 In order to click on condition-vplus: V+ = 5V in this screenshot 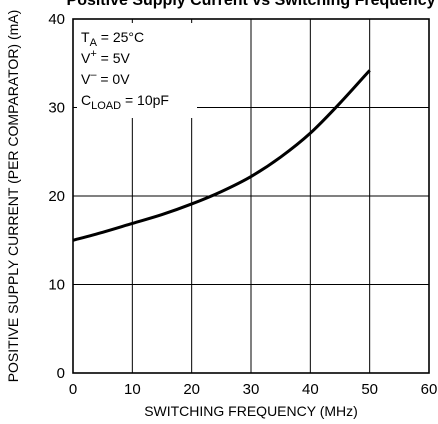, I will do `click(106, 57)`.